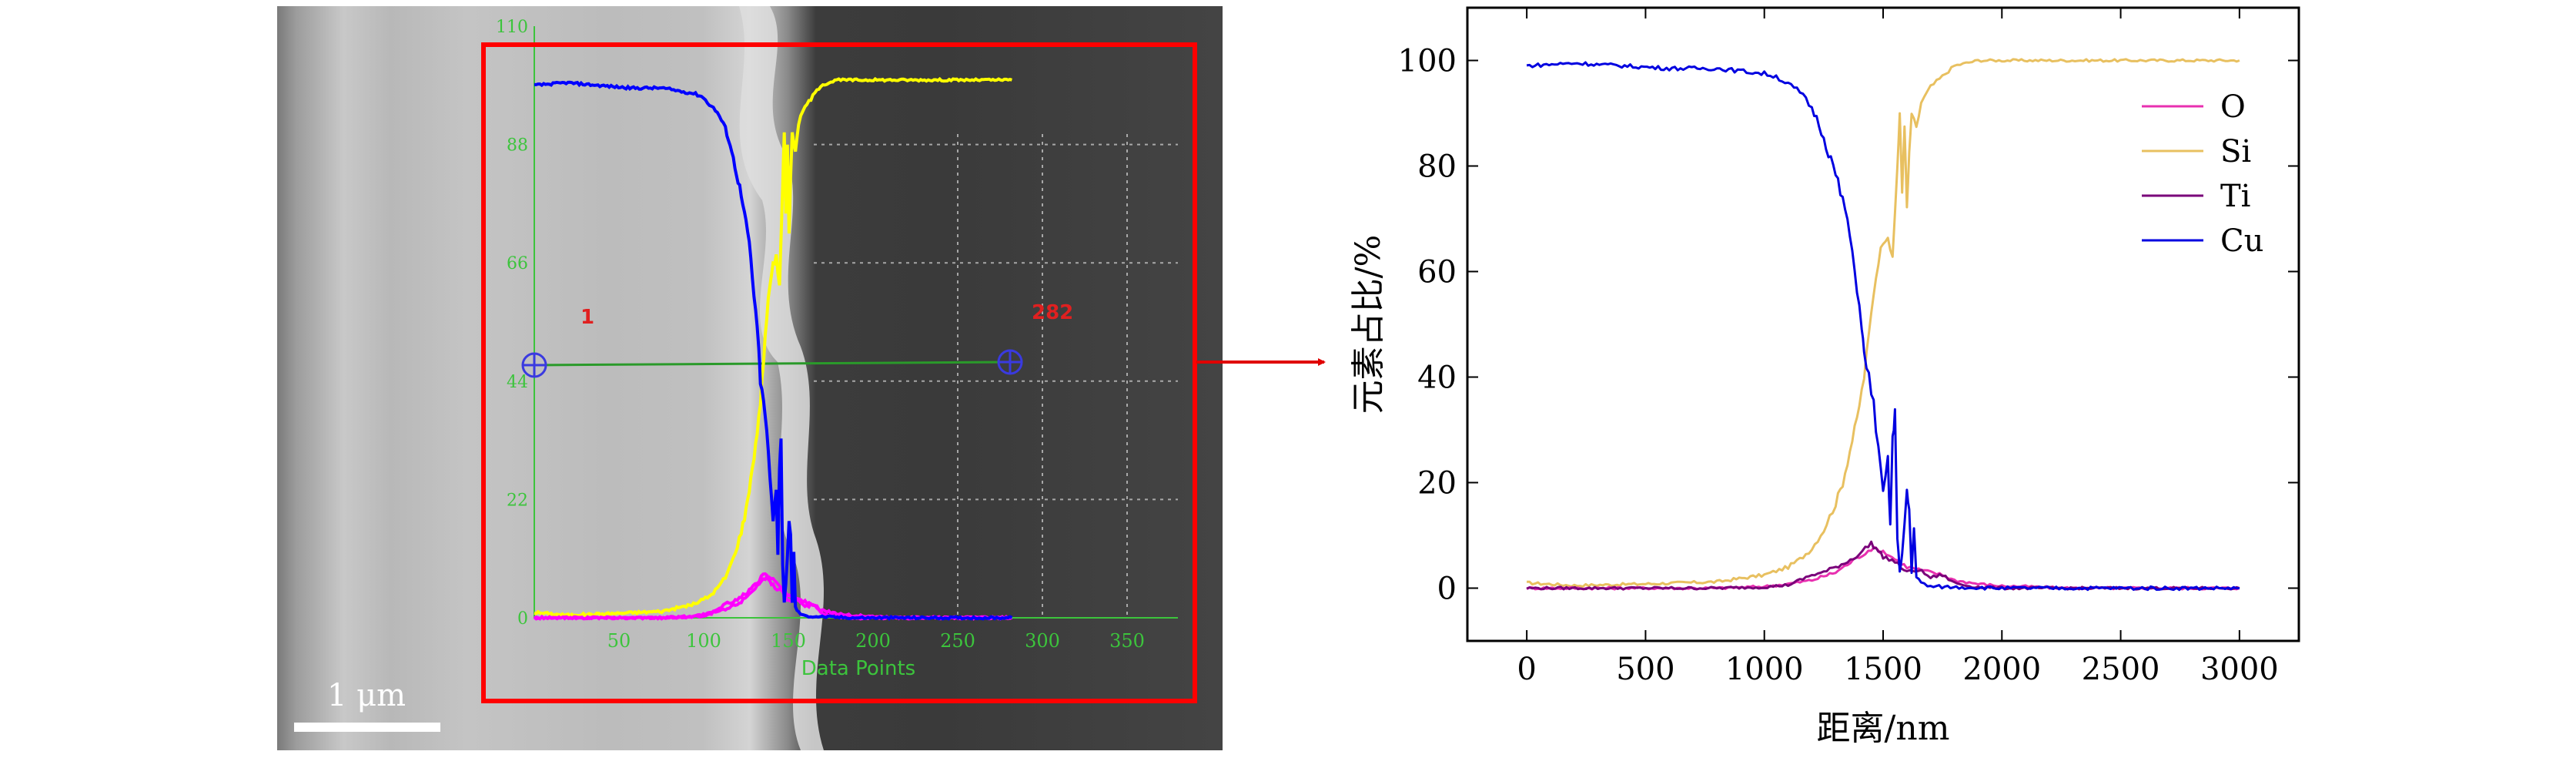  What do you see at coordinates (522, 619) in the screenshot?
I see `sem-y-tick-label: 0` at bounding box center [522, 619].